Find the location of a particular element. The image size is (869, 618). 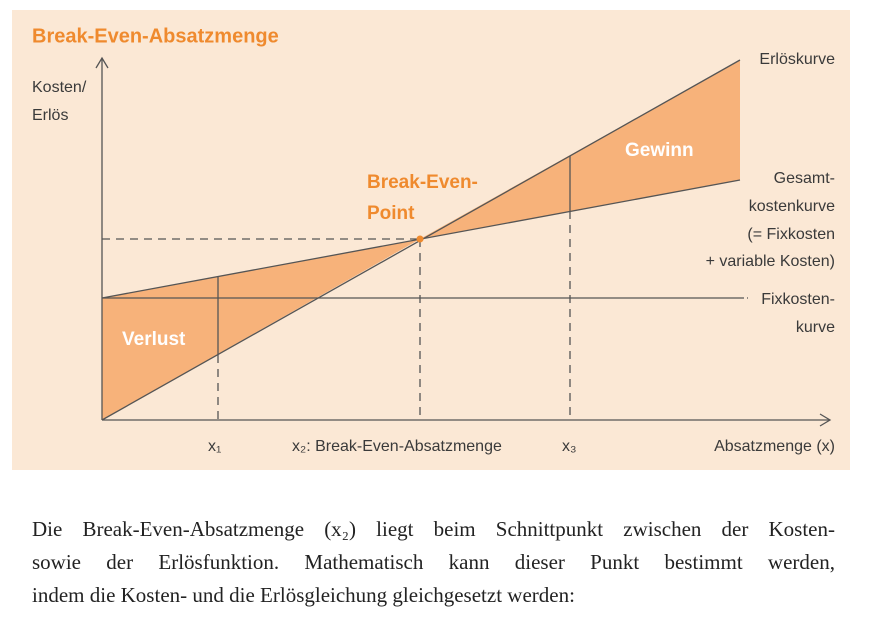

x-mark-label: x₃ is located at coordinates (569, 446).